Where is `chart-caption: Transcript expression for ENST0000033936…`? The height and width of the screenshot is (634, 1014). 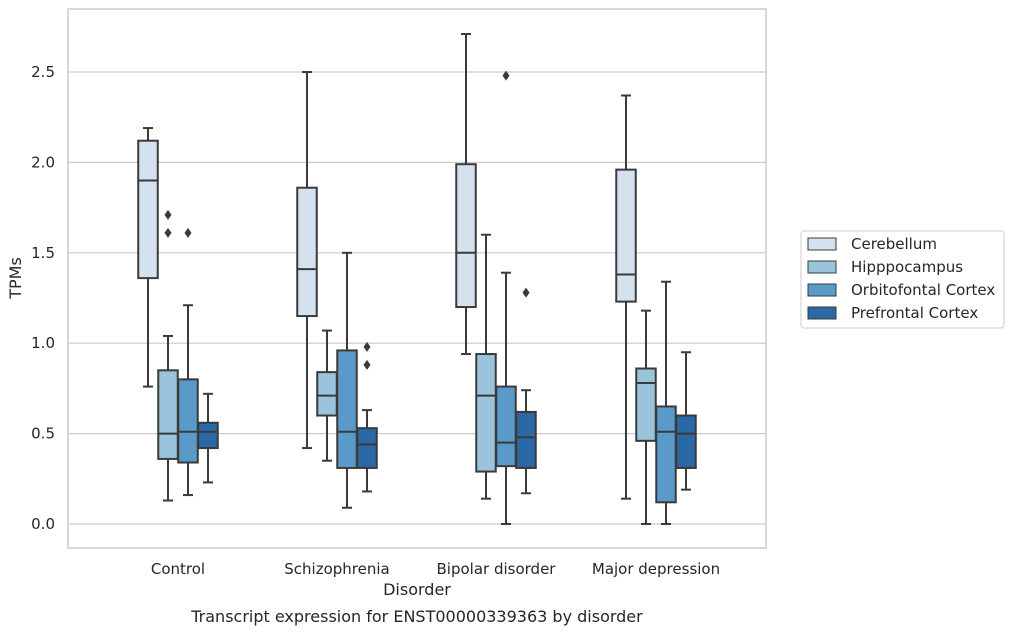
chart-caption: Transcript expression for ENST0000033936… is located at coordinates (416, 616).